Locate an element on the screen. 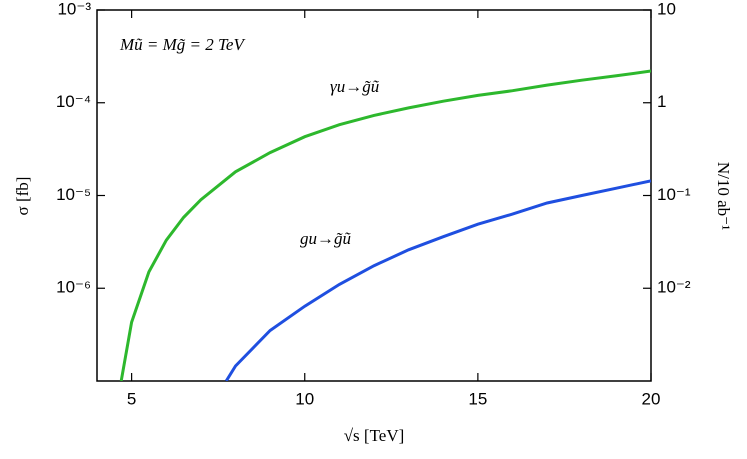 The width and height of the screenshot is (747, 459). y2-tick-label: 10⁻¹ is located at coordinates (674, 194).